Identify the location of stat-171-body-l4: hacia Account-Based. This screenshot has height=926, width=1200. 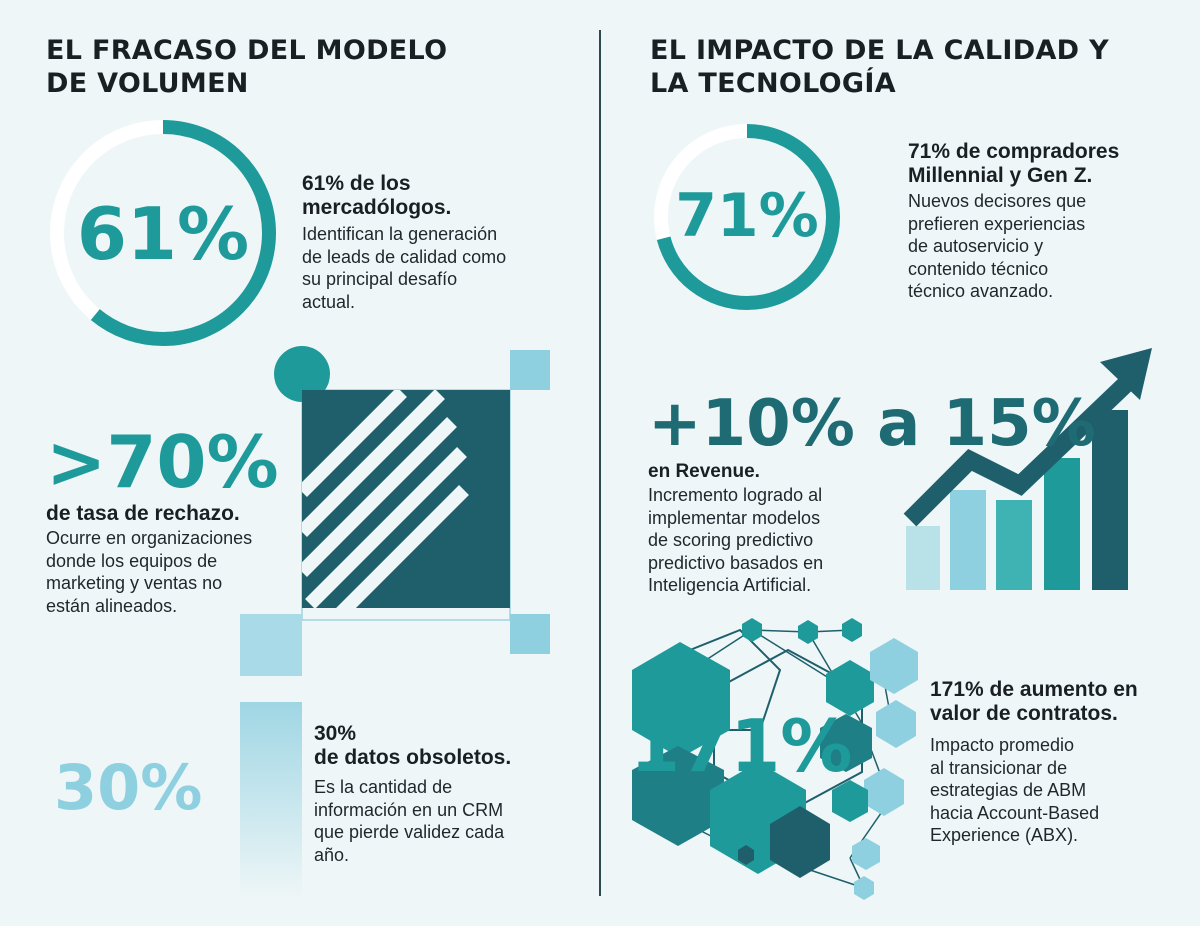
(1015, 812).